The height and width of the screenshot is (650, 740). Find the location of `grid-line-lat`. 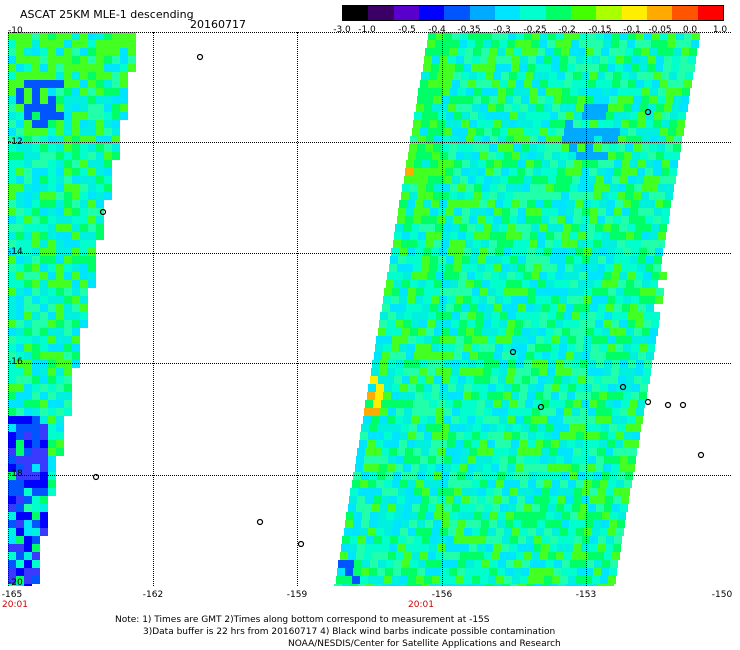

grid-line-lat is located at coordinates (369, 253).